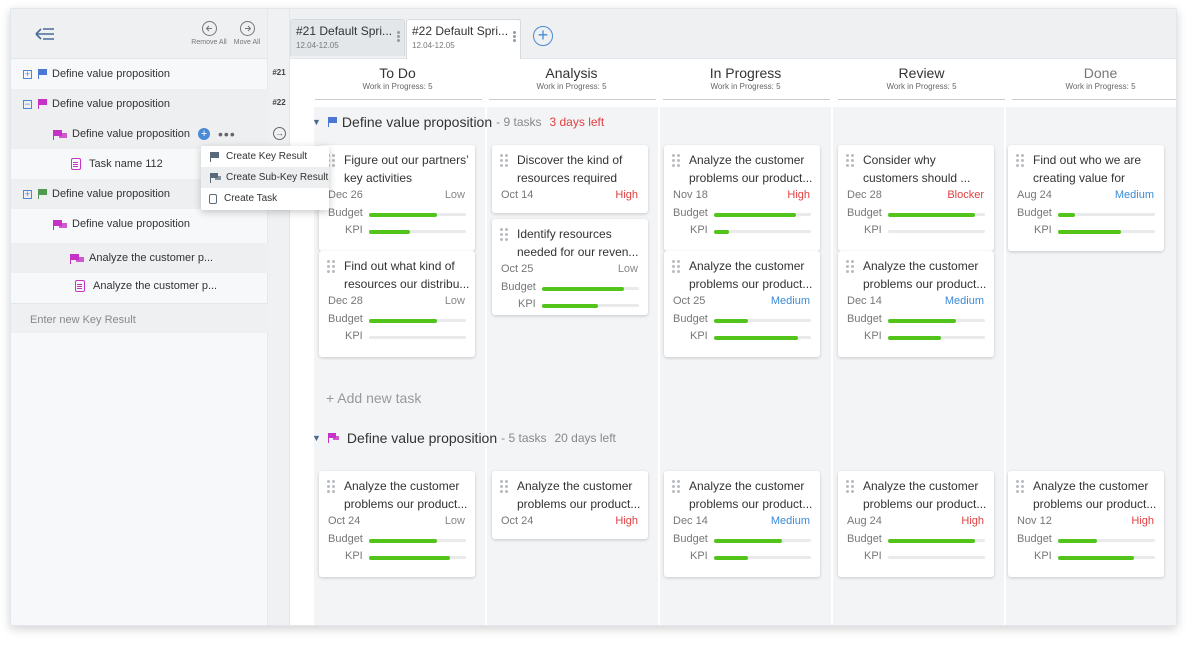 This screenshot has width=1200, height=649. What do you see at coordinates (396, 521) in the screenshot?
I see `task-meta: Oct 24 Low` at bounding box center [396, 521].